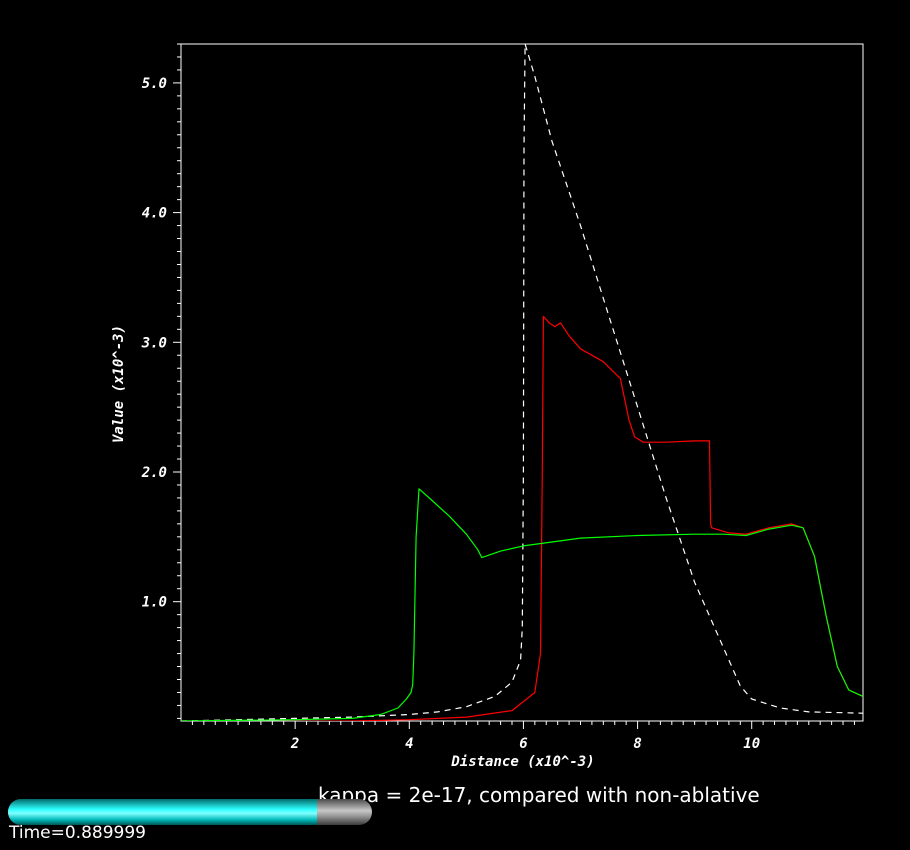  What do you see at coordinates (409, 744) in the screenshot?
I see `x-tick-label: 4` at bounding box center [409, 744].